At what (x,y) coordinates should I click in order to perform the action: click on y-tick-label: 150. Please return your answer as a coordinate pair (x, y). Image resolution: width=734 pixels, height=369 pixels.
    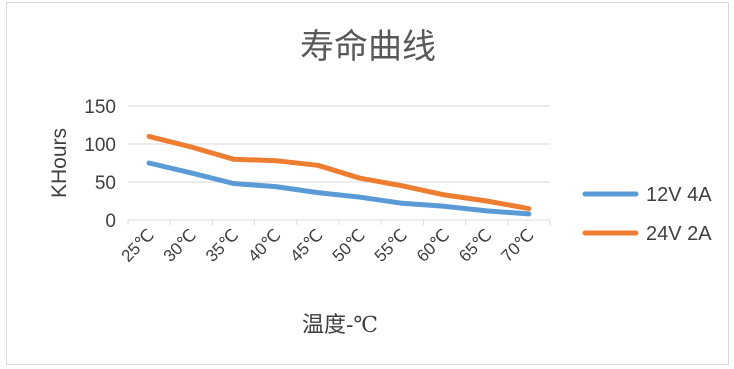
    Looking at the image, I should click on (100, 107).